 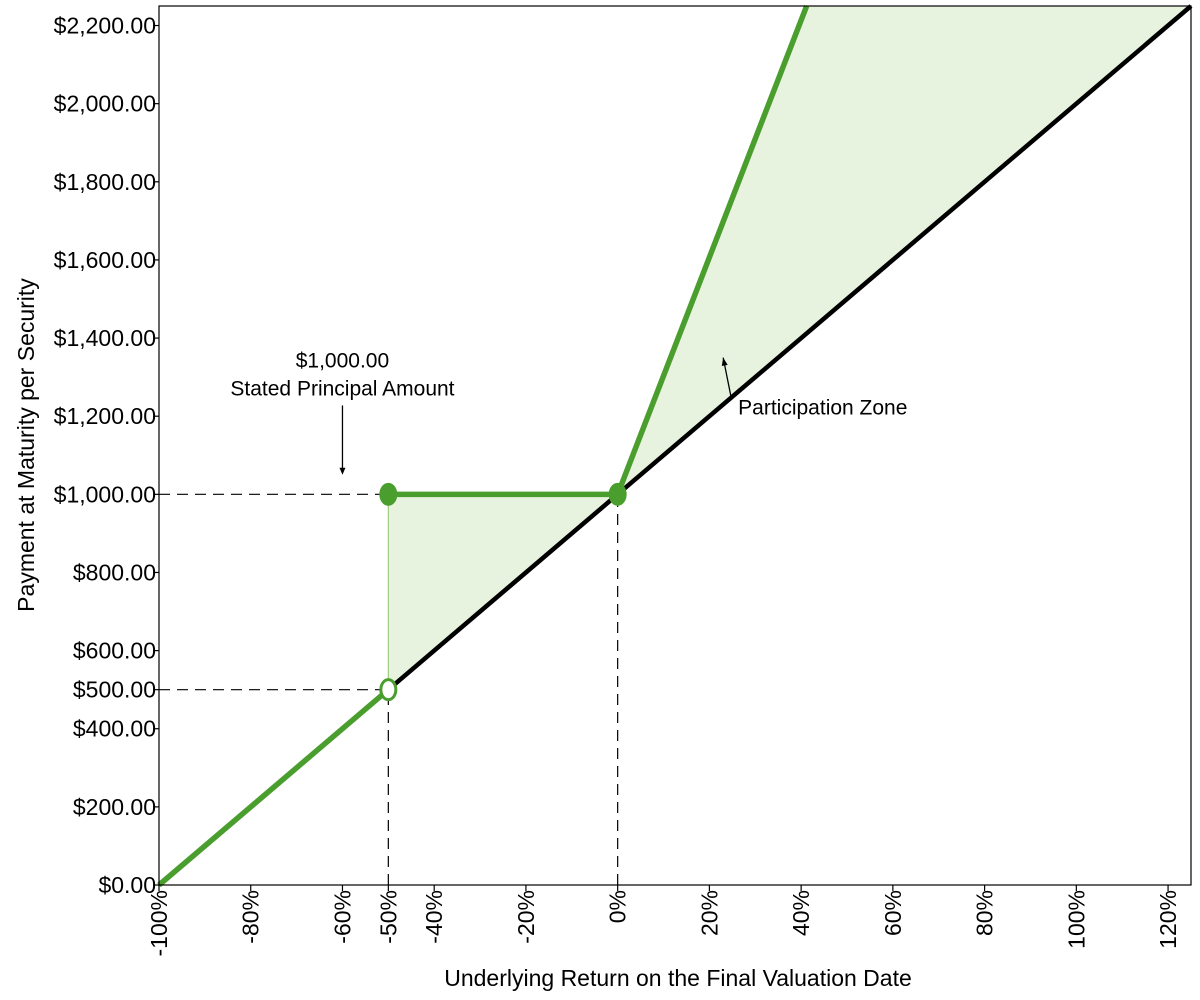 I want to click on x-tick-label: 120%, so click(x=1168, y=919).